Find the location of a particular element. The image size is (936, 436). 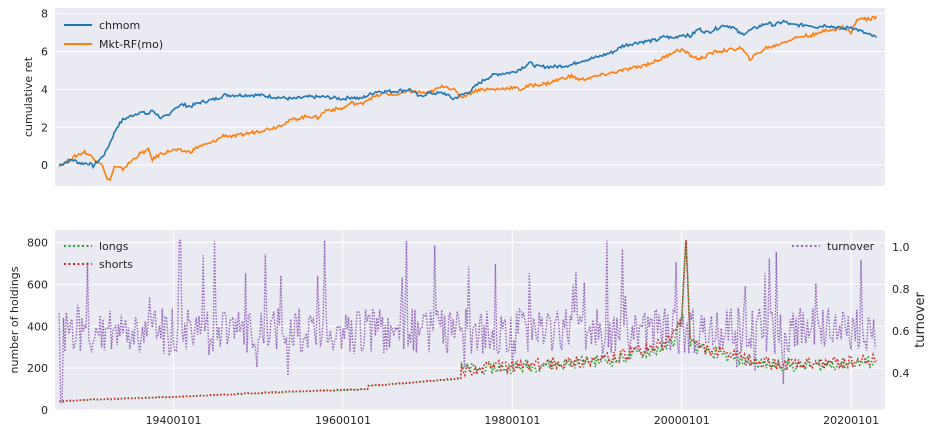

bottom-y-tick-labels: 0 200 400 600 800 is located at coordinates (37, 327).